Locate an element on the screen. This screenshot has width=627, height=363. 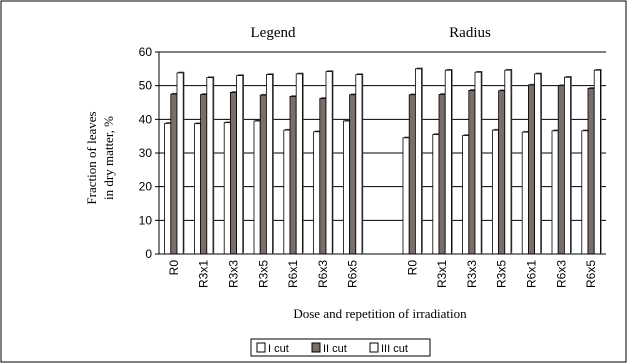
y-tick-label-10: 10 is located at coordinates (146, 220).